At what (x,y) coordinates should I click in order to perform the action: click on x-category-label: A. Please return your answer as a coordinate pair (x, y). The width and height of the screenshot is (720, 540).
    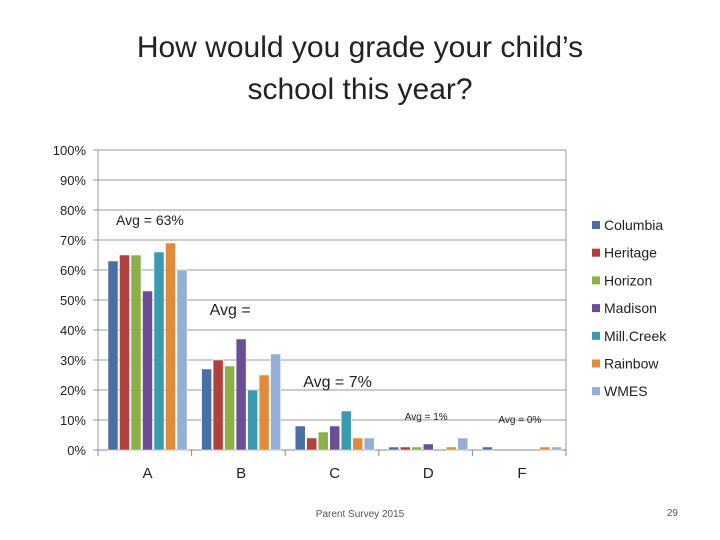
    Looking at the image, I should click on (147, 473).